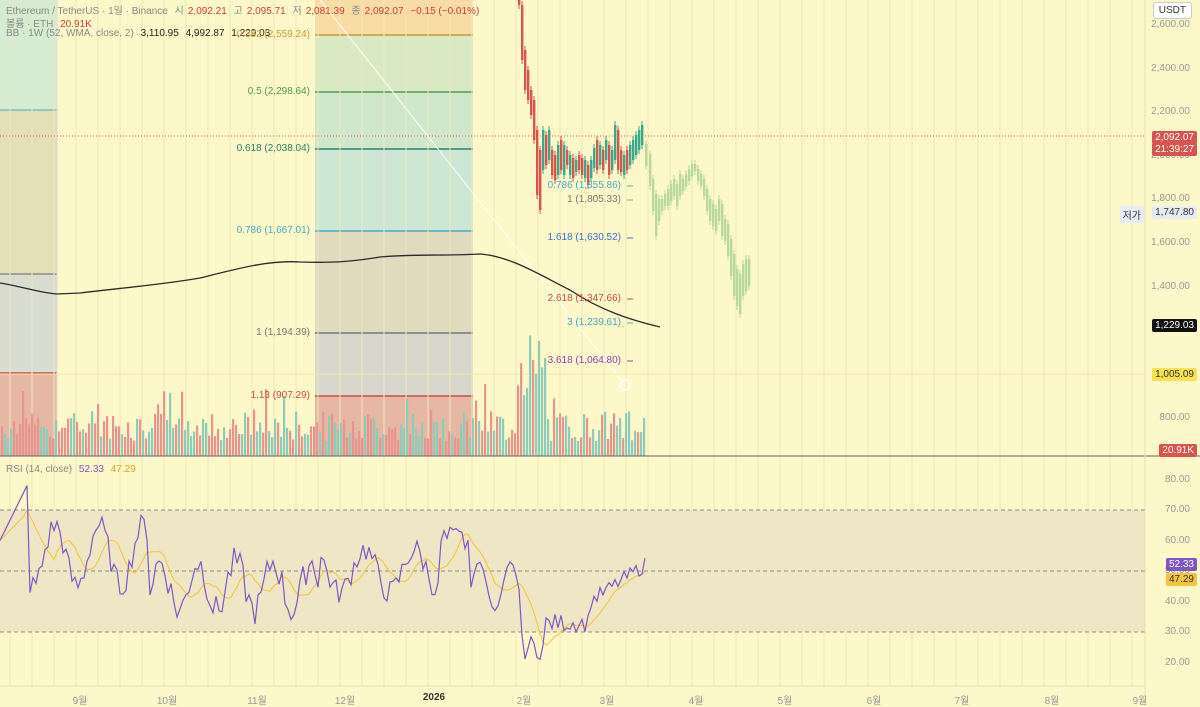 The image size is (1200, 707). What do you see at coordinates (394, 228) in the screenshot?
I see `fib-retracement-box` at bounding box center [394, 228].